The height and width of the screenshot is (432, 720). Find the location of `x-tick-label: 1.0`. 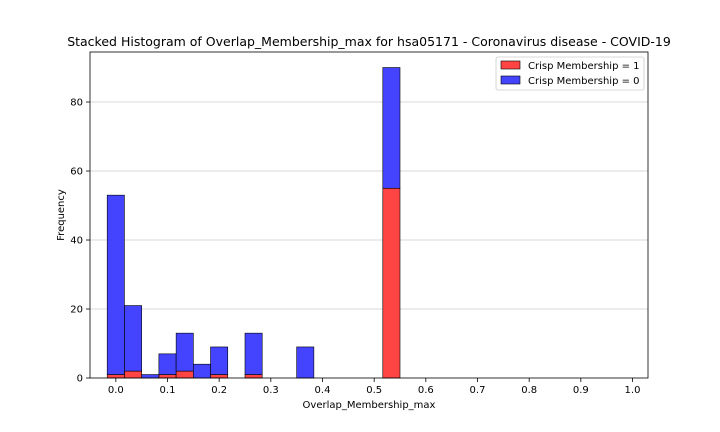

x-tick-label: 1.0 is located at coordinates (633, 390).